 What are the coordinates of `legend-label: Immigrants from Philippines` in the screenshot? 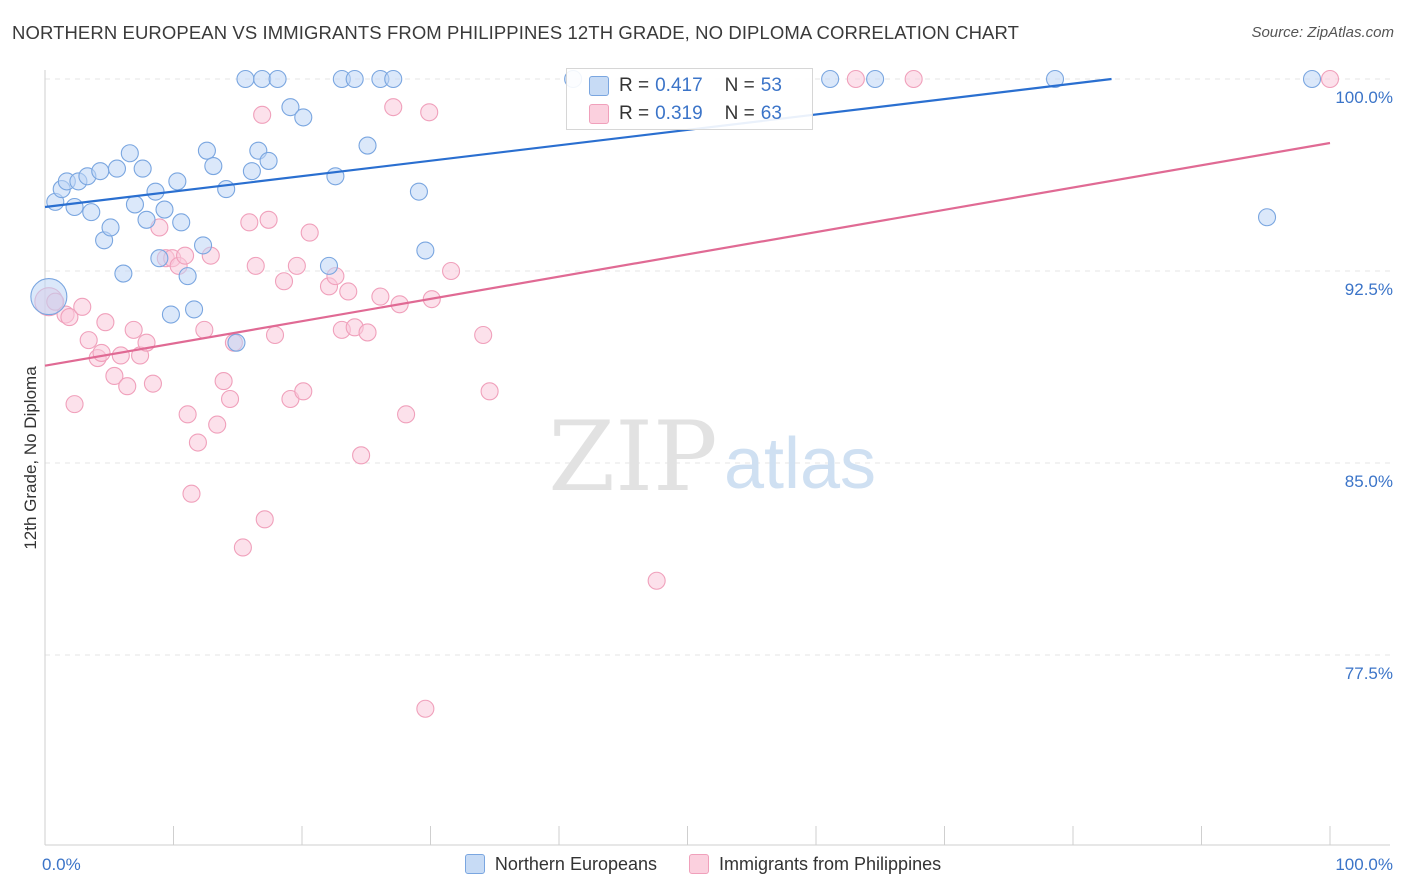 It's located at (830, 863).